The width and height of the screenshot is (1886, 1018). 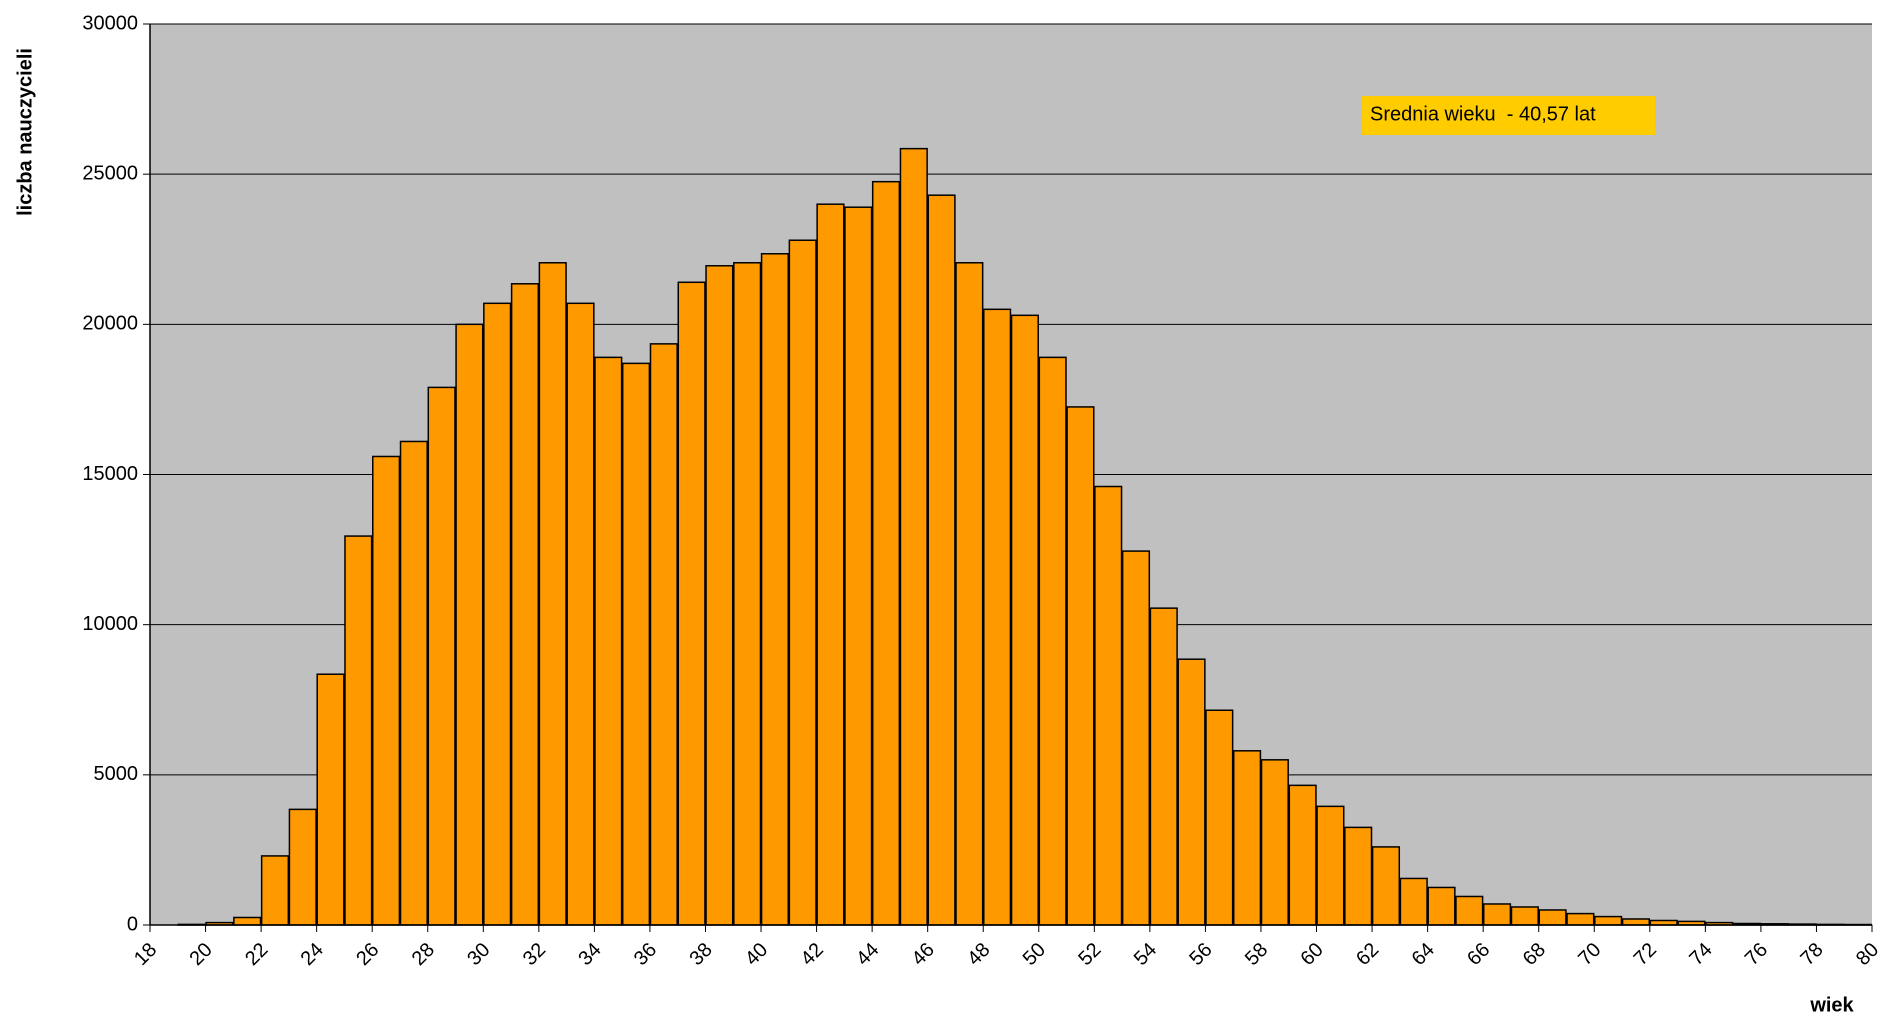 I want to click on x-tick-label: 42, so click(x=812, y=954).